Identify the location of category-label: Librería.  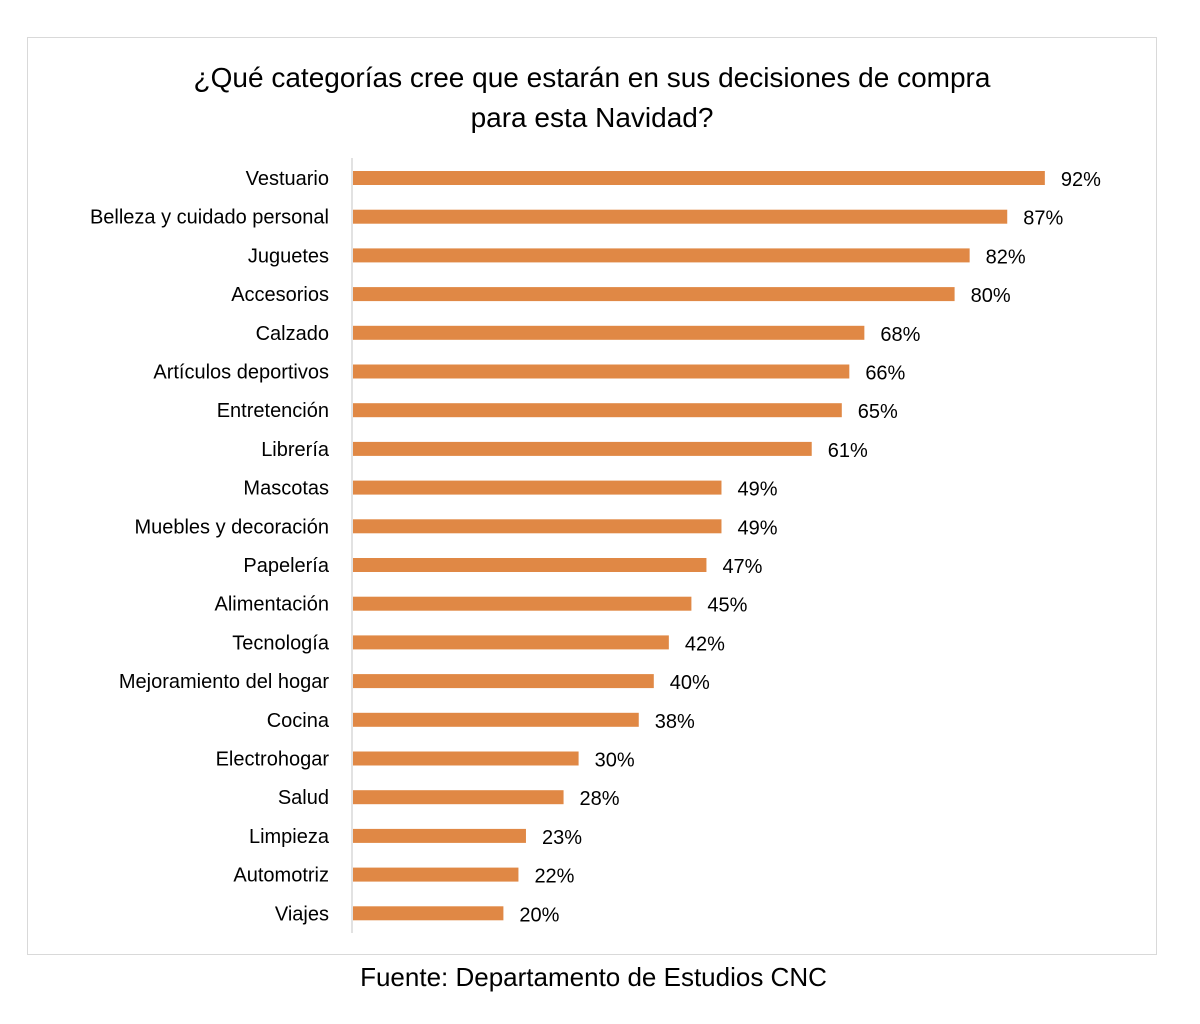
(295, 450).